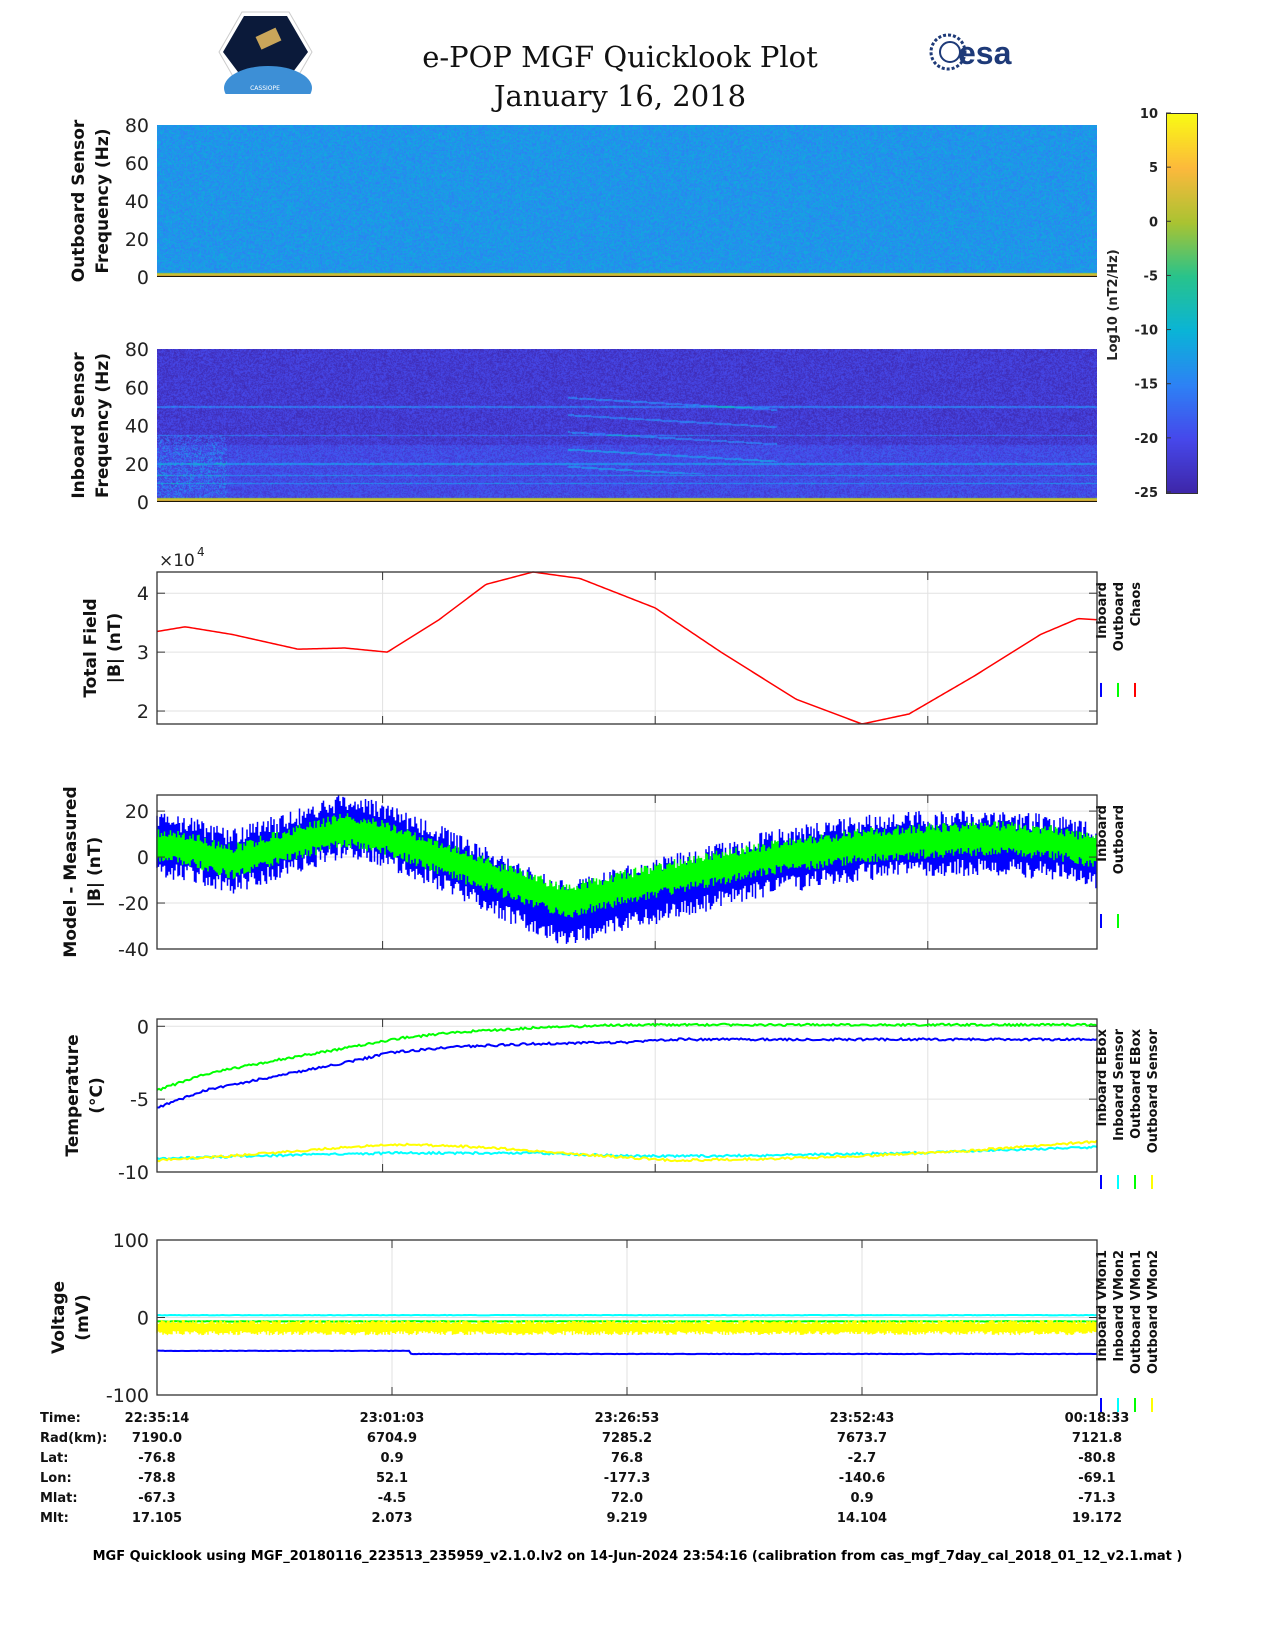  I want to click on colorbar-tick-label: -10, so click(1147, 331).